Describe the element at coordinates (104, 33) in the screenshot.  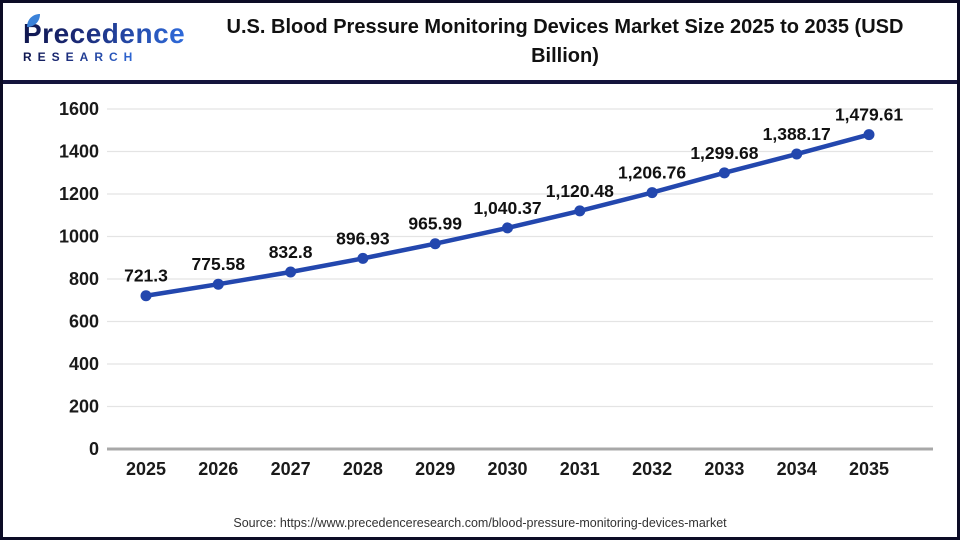
I see `logo-wordmark: Precedence` at that location.